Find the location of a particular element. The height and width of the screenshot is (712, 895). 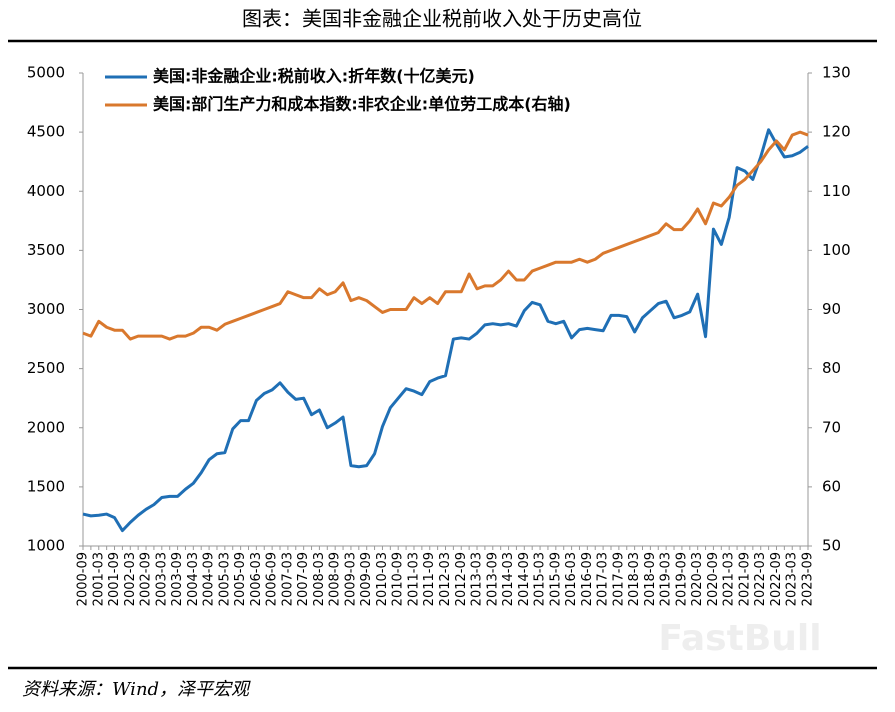

y-tick-label: 1000 is located at coordinates (46, 546).